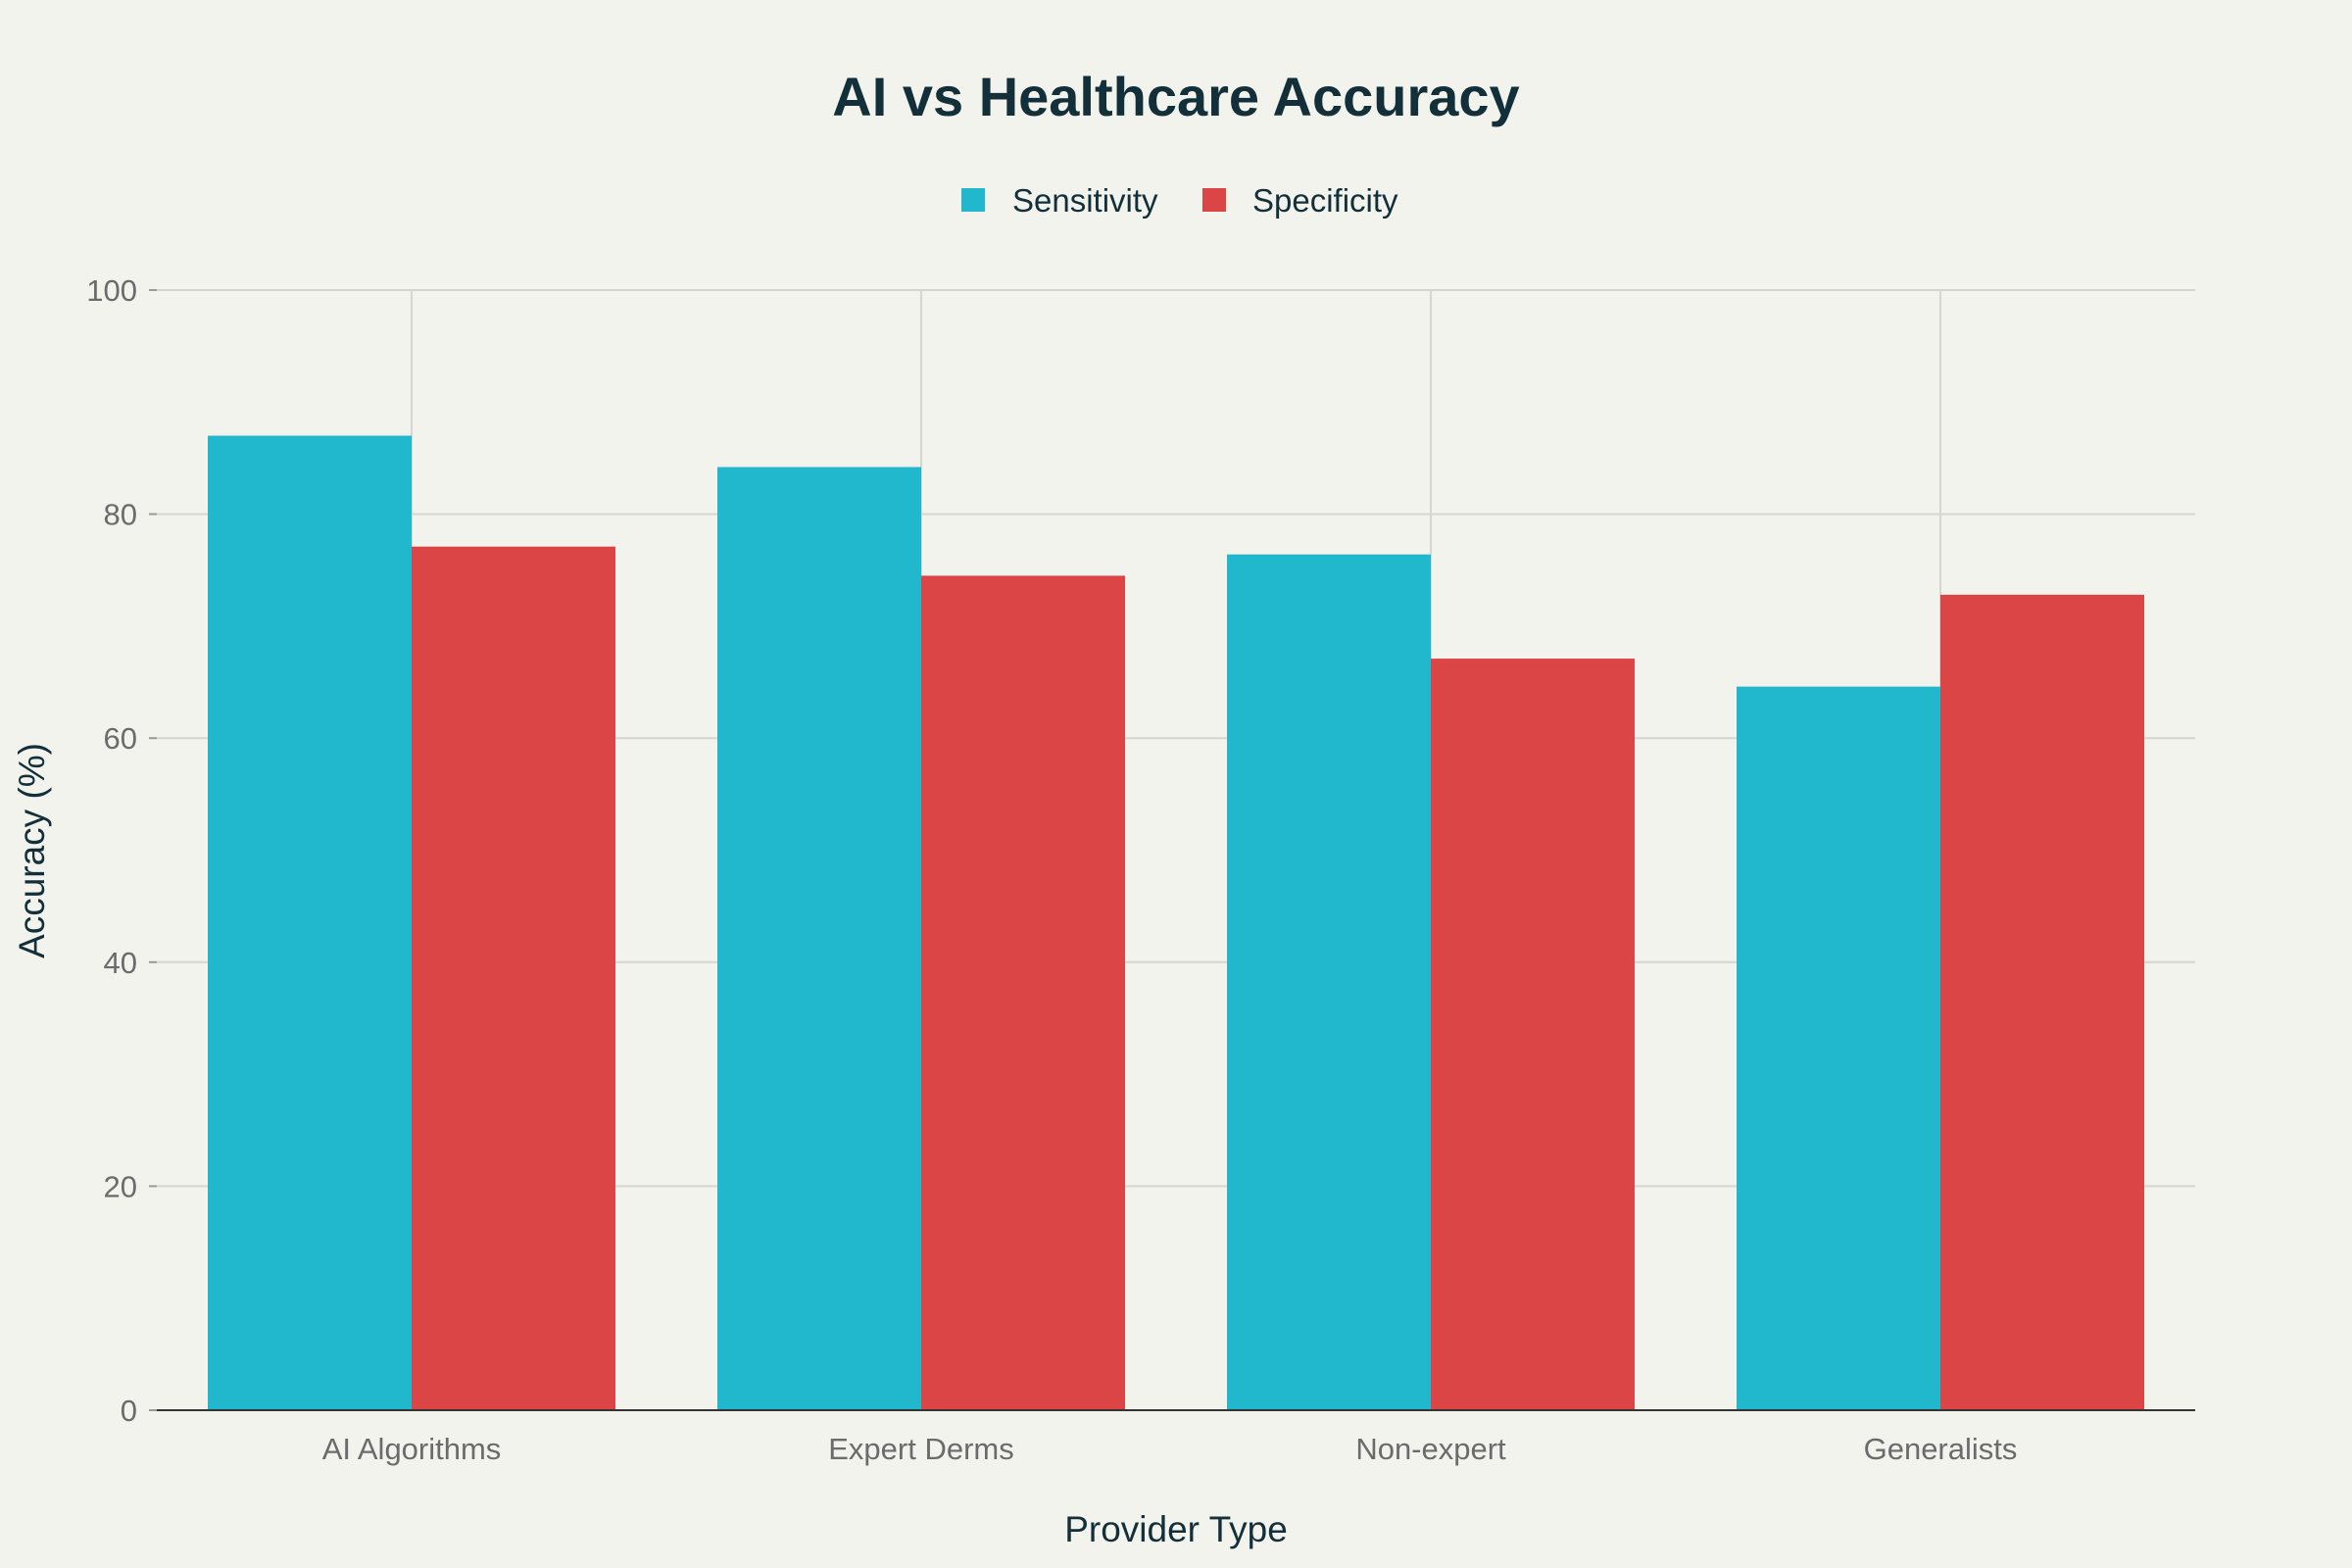  Describe the element at coordinates (920, 1449) in the screenshot. I see `x-tick-label: Expert Derms` at that location.